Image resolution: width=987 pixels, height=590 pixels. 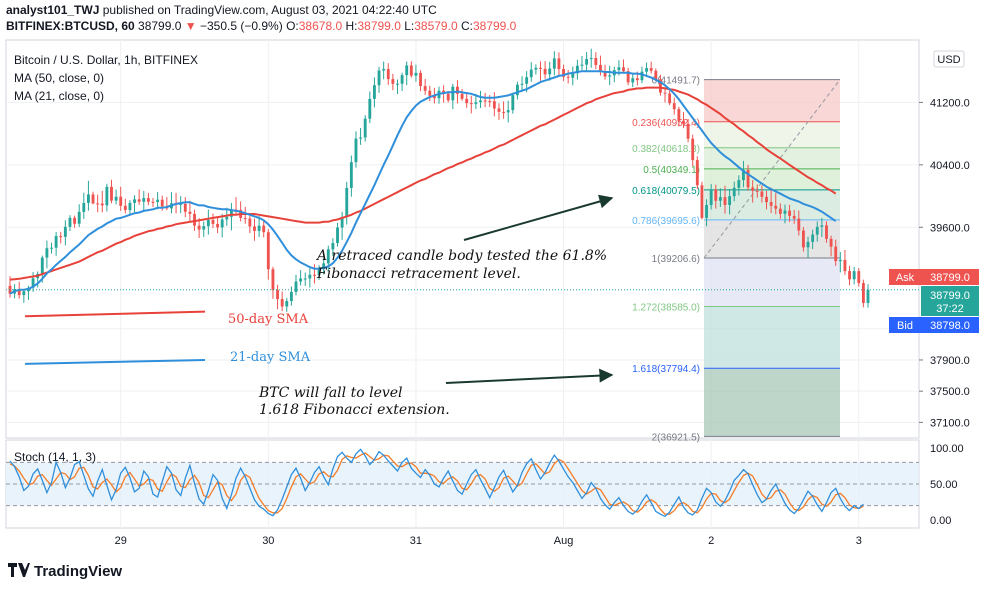 I want to click on stoch-d-line, so click(x=436, y=483).